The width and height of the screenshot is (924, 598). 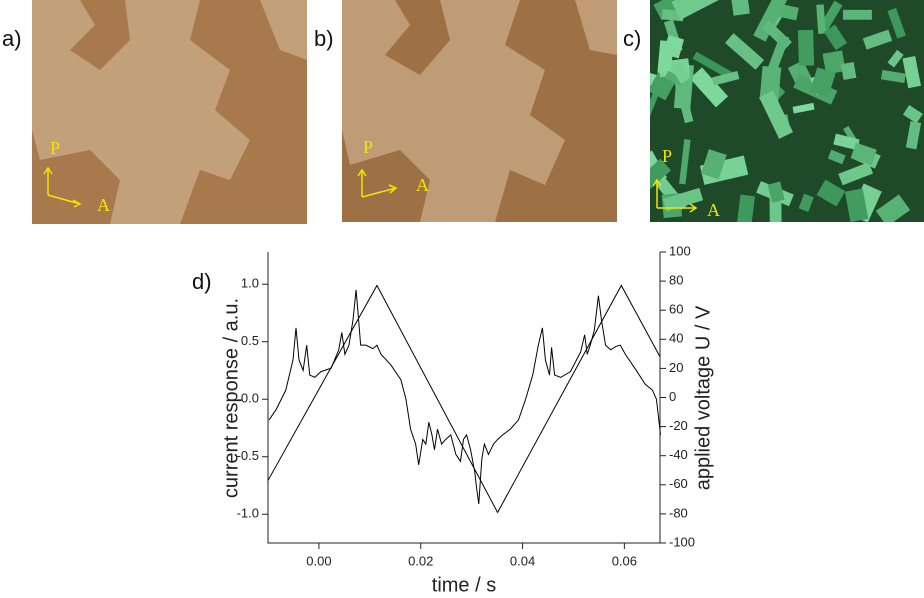 I want to click on micrograph-a, so click(x=169, y=112).